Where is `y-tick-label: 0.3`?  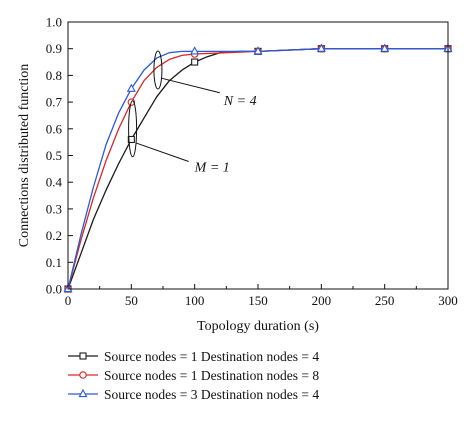
y-tick-label: 0.3 is located at coordinates (54, 208).